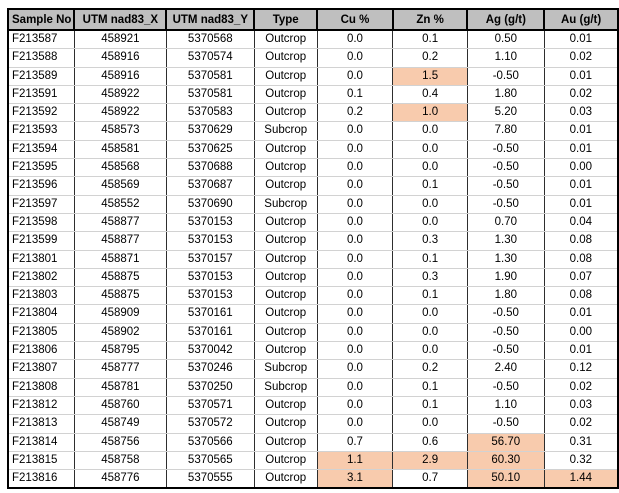 The width and height of the screenshot is (619, 493). Describe the element at coordinates (505, 277) in the screenshot. I see `cell: 1.90` at that location.